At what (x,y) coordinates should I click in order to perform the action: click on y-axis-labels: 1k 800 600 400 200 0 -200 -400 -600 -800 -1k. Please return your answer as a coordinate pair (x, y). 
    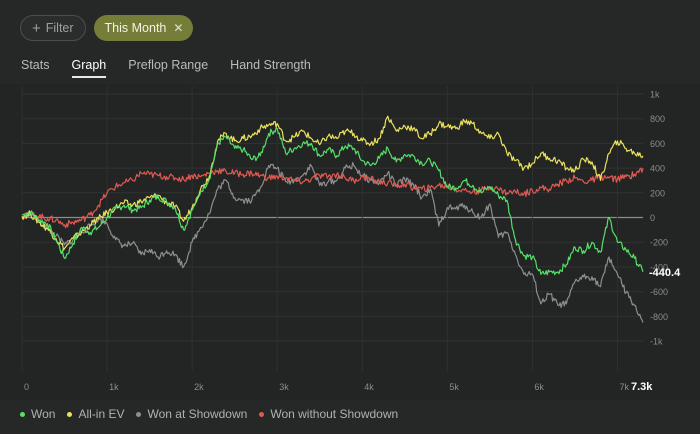
    Looking at the image, I should click on (659, 218).